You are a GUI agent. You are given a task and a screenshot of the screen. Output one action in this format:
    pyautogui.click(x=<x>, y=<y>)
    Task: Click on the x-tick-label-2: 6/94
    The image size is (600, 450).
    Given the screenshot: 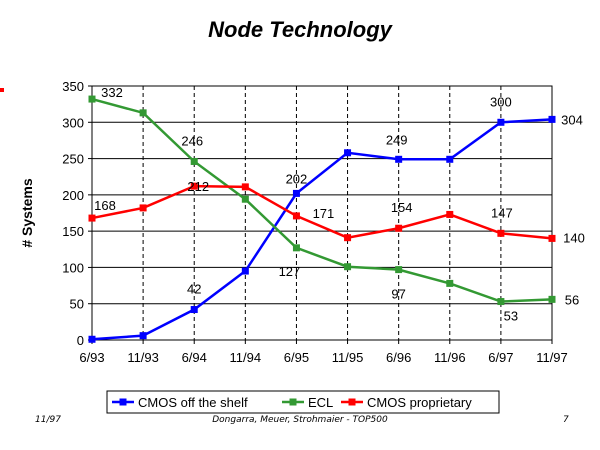 What is the action you would take?
    pyautogui.click(x=194, y=357)
    